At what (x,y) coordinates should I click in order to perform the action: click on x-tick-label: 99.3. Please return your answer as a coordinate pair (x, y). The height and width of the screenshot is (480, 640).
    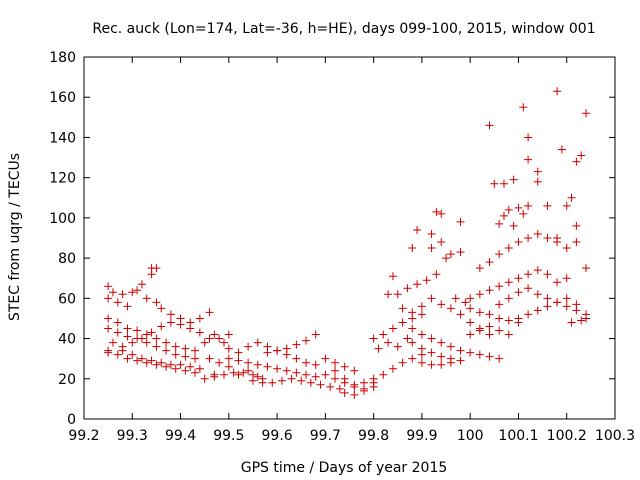
    Looking at the image, I should click on (132, 436).